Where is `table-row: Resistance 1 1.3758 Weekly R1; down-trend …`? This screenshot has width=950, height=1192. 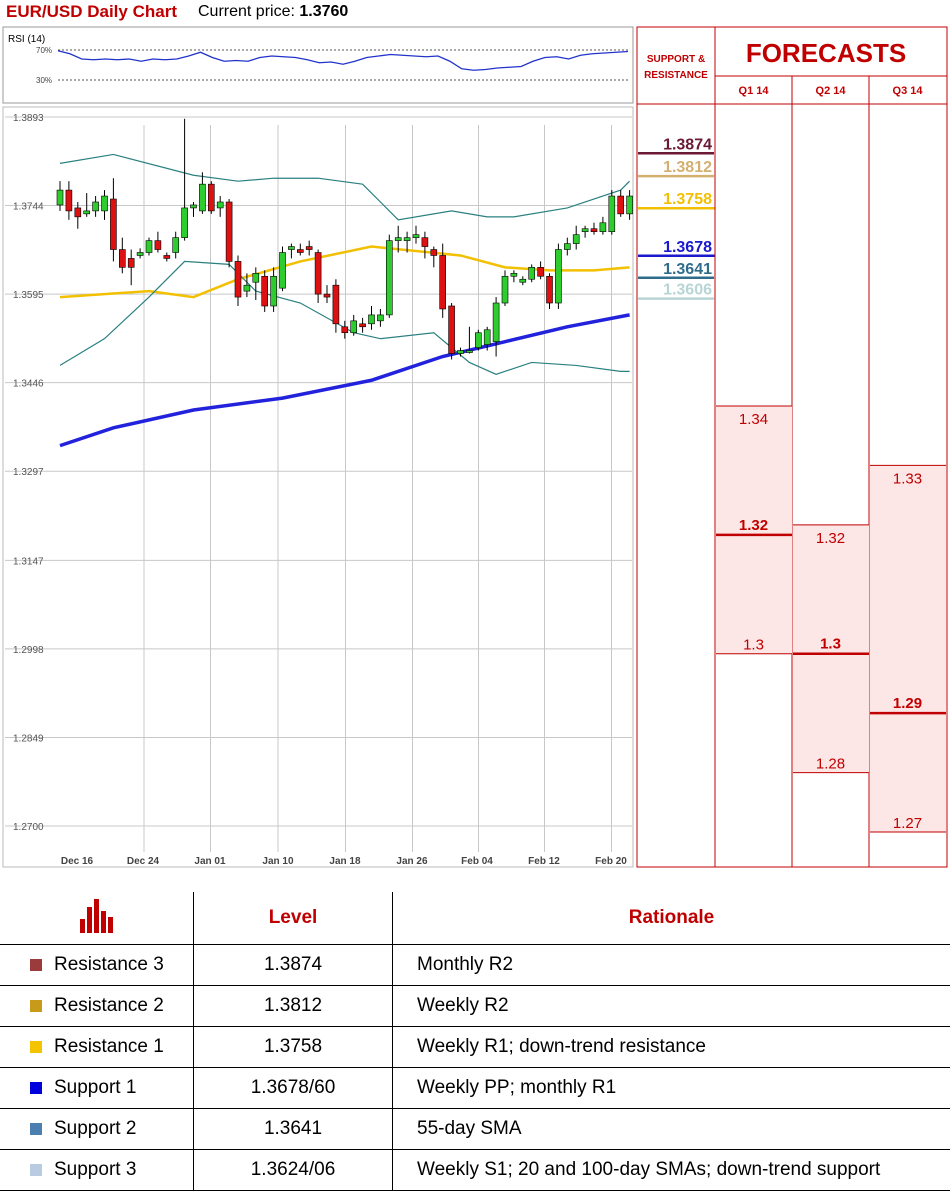 table-row: Resistance 1 1.3758 Weekly R1; down-trend … is located at coordinates (475, 1047).